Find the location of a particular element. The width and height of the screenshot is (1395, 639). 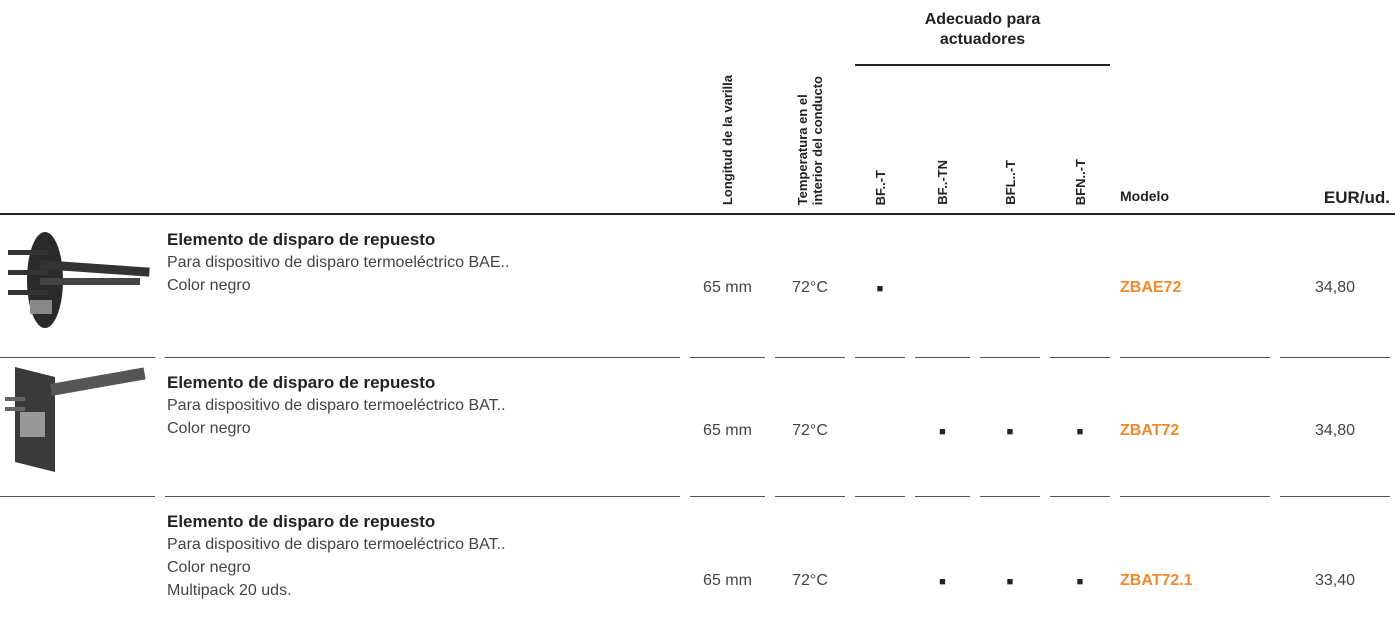

column-header: BF..-T is located at coordinates (880, 102).